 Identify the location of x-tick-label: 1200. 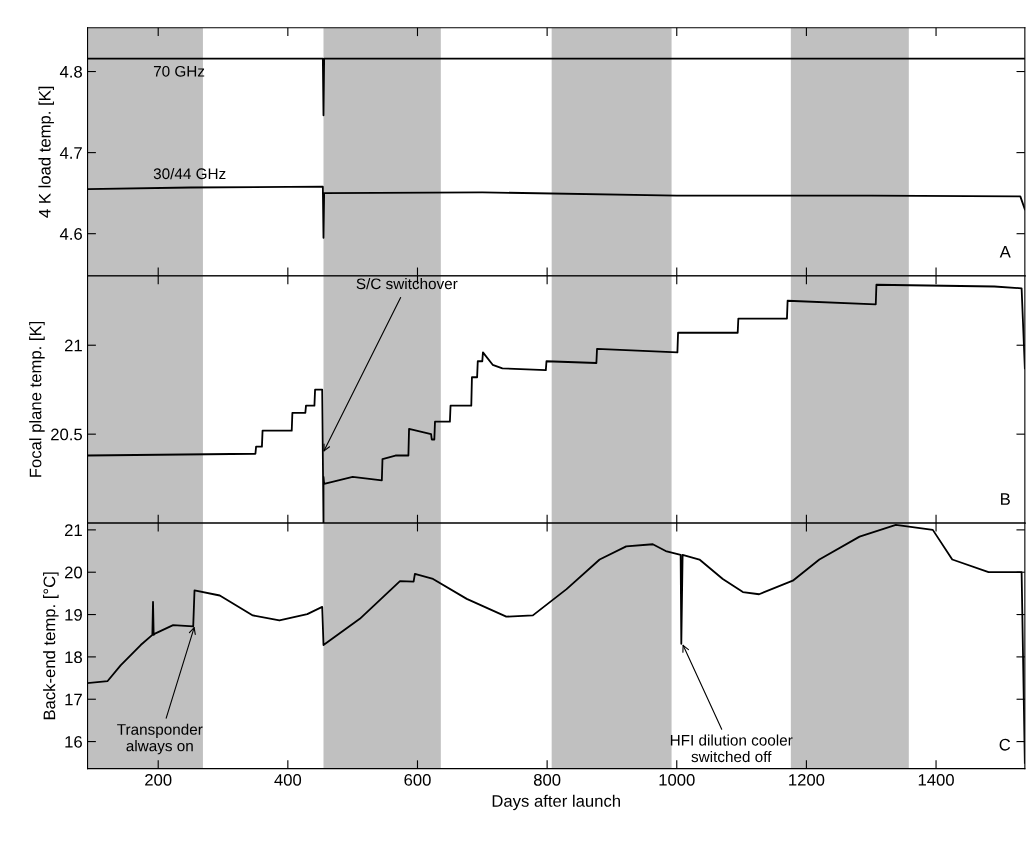
(807, 779).